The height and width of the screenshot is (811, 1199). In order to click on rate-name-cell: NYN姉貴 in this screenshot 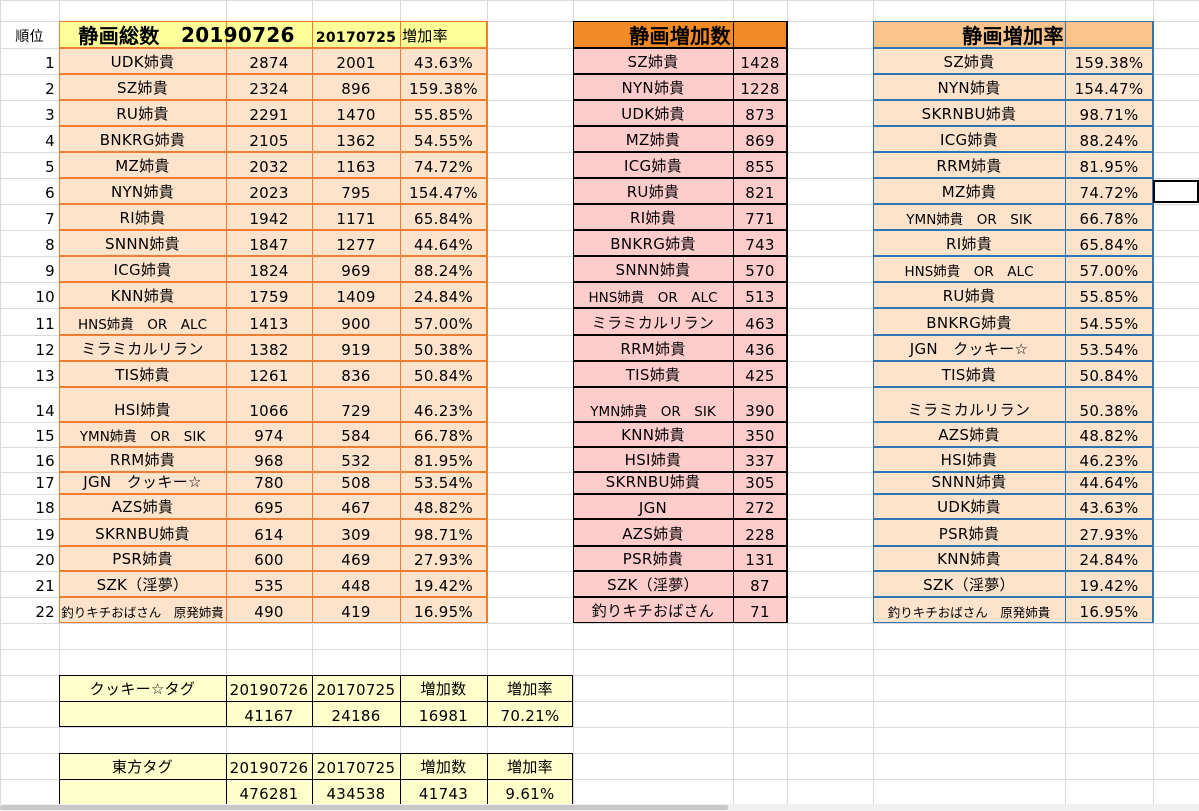, I will do `click(969, 88)`.